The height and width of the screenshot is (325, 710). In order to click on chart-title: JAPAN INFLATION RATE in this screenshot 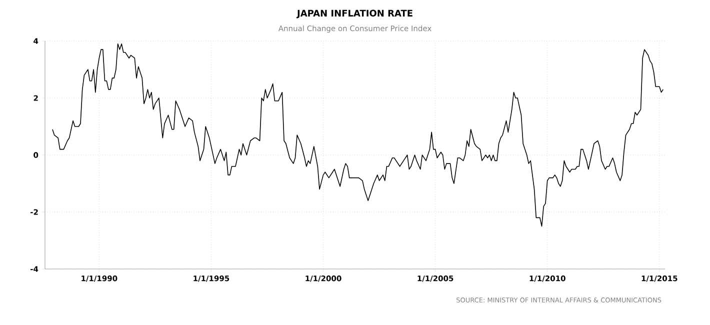, I will do `click(354, 14)`.